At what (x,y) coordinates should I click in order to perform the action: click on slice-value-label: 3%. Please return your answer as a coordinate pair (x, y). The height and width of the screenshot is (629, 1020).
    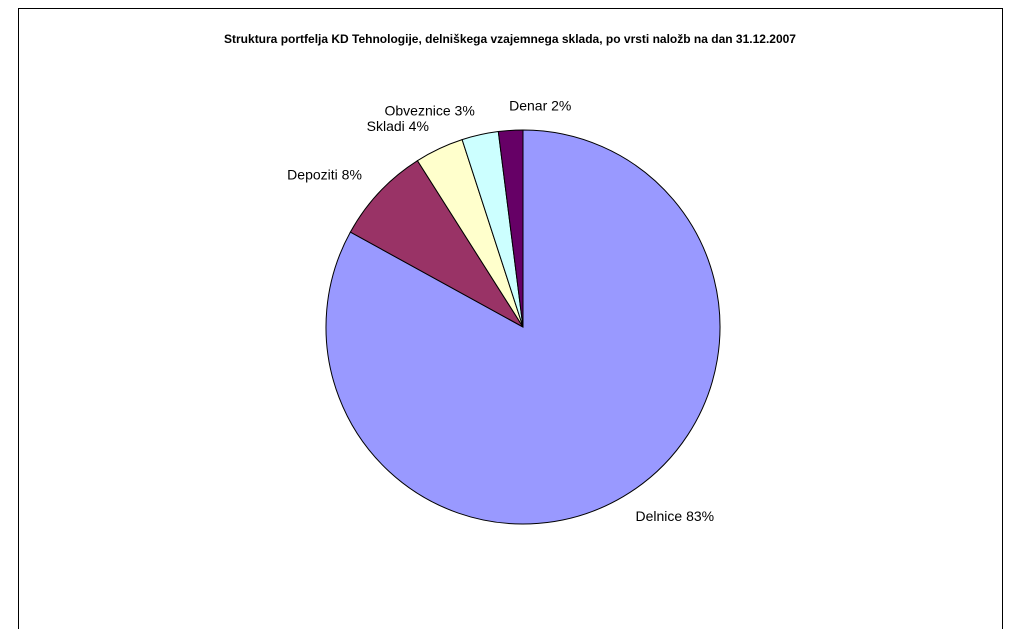
    Looking at the image, I should click on (465, 110).